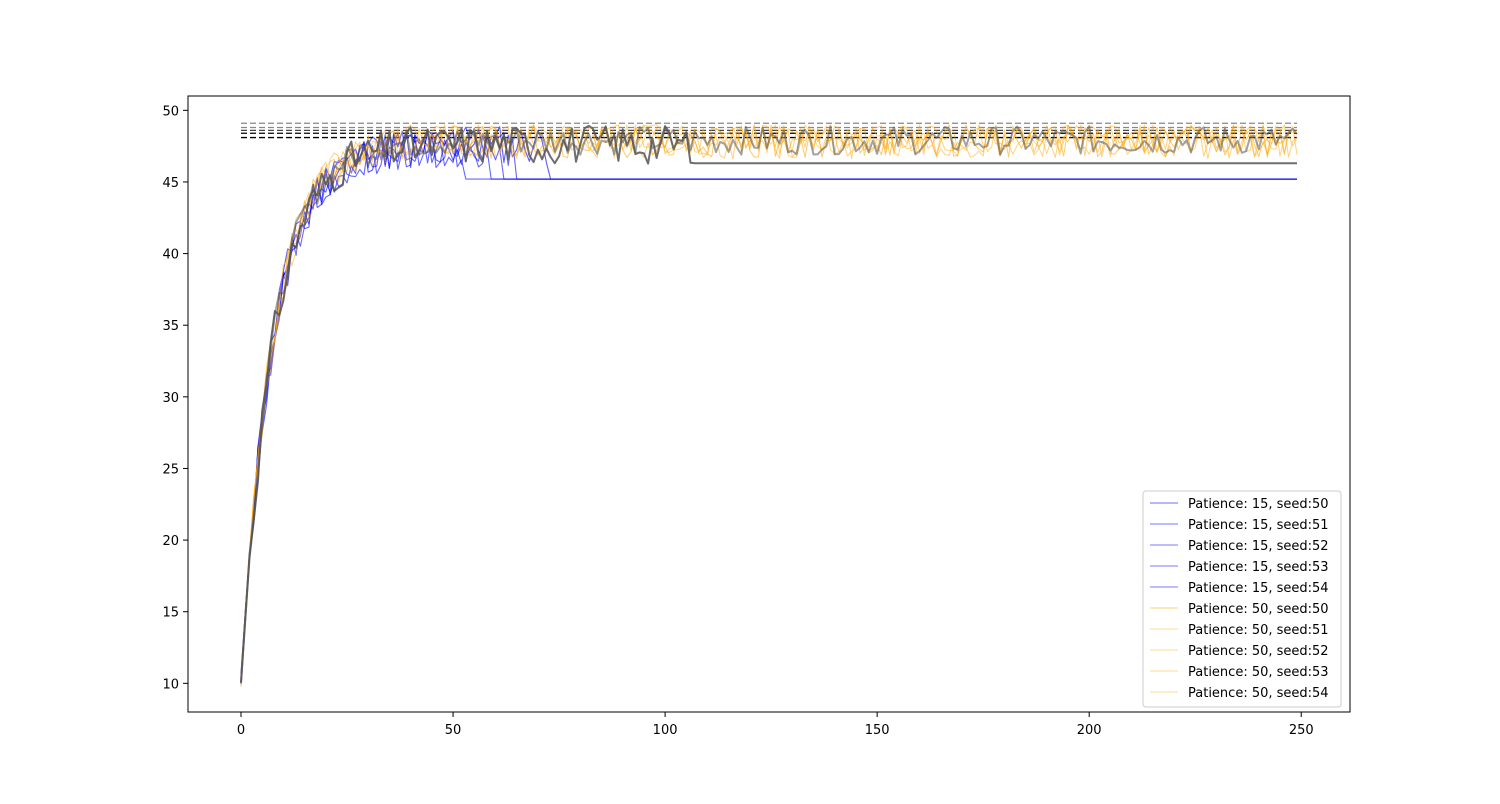  I want to click on x-tick-label: 50, so click(453, 730).